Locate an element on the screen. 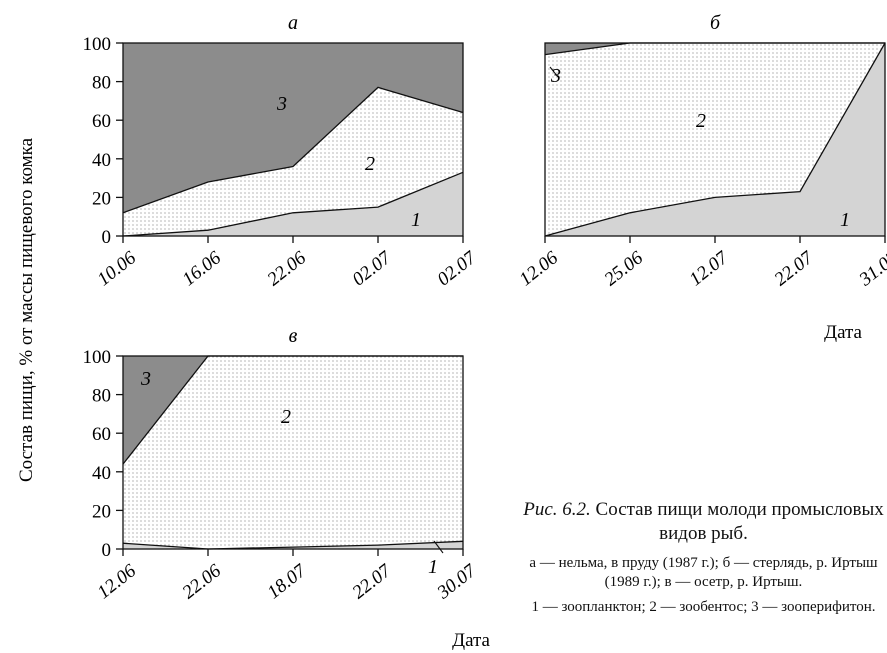  x-tick-label: 18.07 is located at coordinates (287, 581).